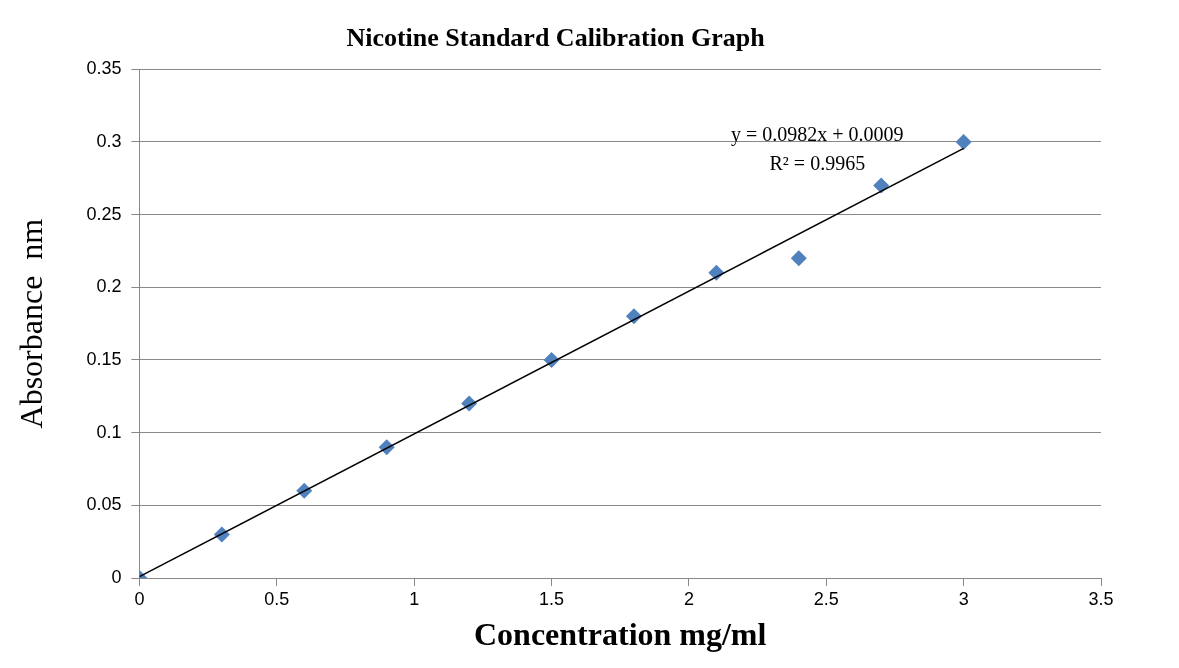 Image resolution: width=1179 pixels, height=668 pixels. I want to click on y-tick-label: 0.25, so click(104, 213).